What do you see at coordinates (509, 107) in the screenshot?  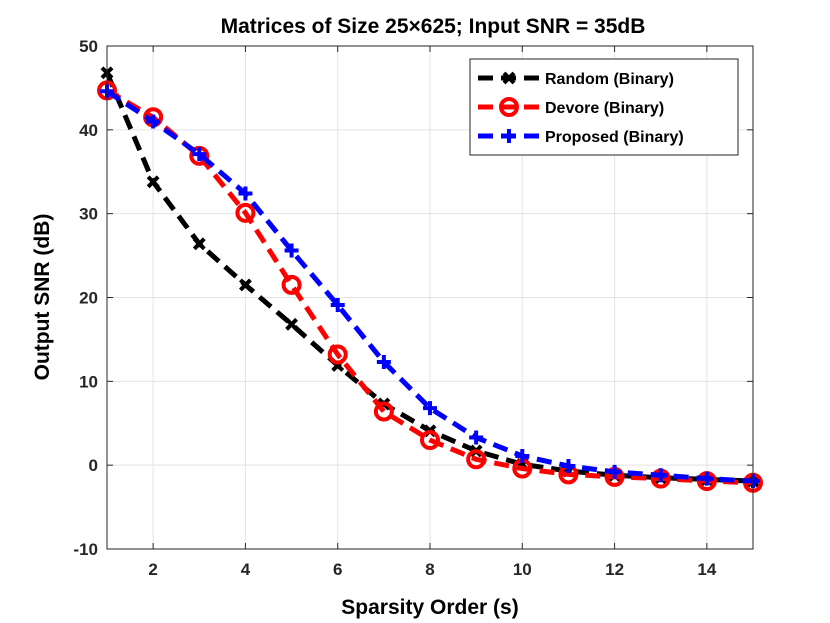 I see `legend-marker-devore` at bounding box center [509, 107].